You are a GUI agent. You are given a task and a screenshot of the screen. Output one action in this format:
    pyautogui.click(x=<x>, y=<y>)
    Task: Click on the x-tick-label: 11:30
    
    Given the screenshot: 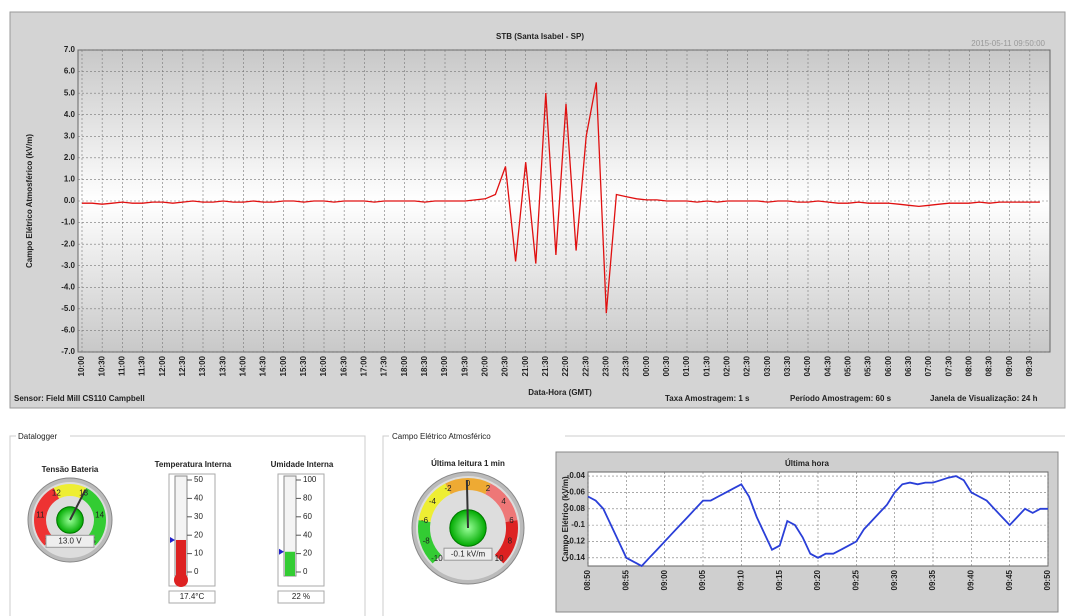 What is the action you would take?
    pyautogui.click(x=142, y=365)
    